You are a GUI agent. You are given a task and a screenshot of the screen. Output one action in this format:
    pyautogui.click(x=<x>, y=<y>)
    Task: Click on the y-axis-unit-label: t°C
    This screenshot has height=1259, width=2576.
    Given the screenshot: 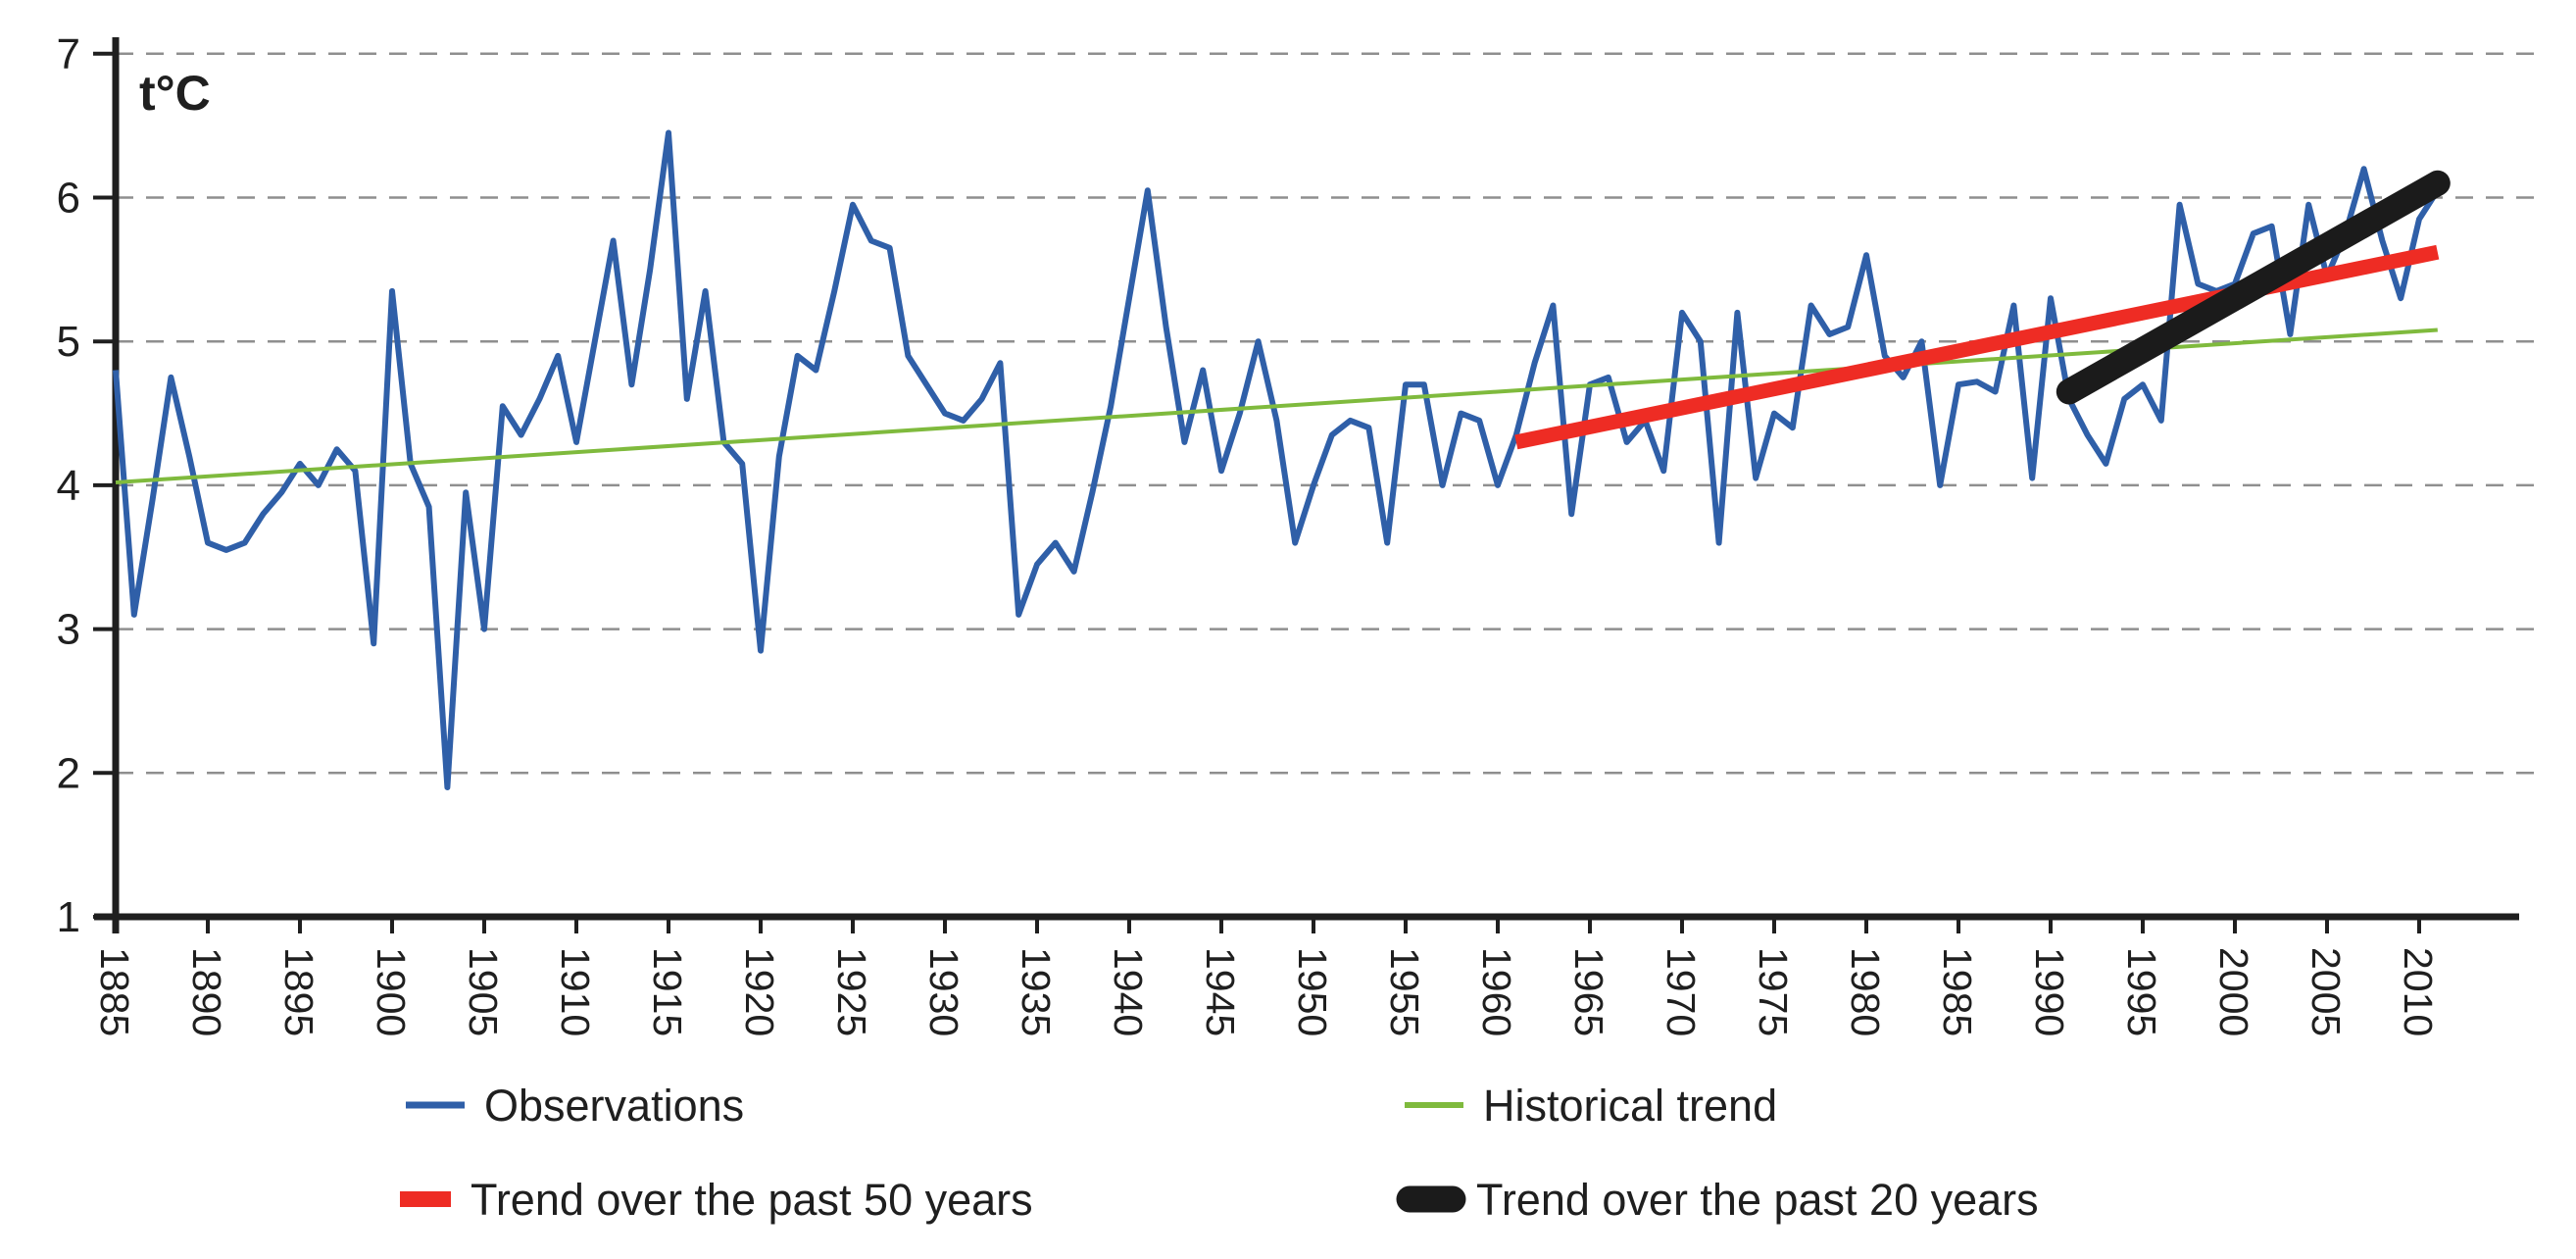 What is the action you would take?
    pyautogui.click(x=175, y=93)
    